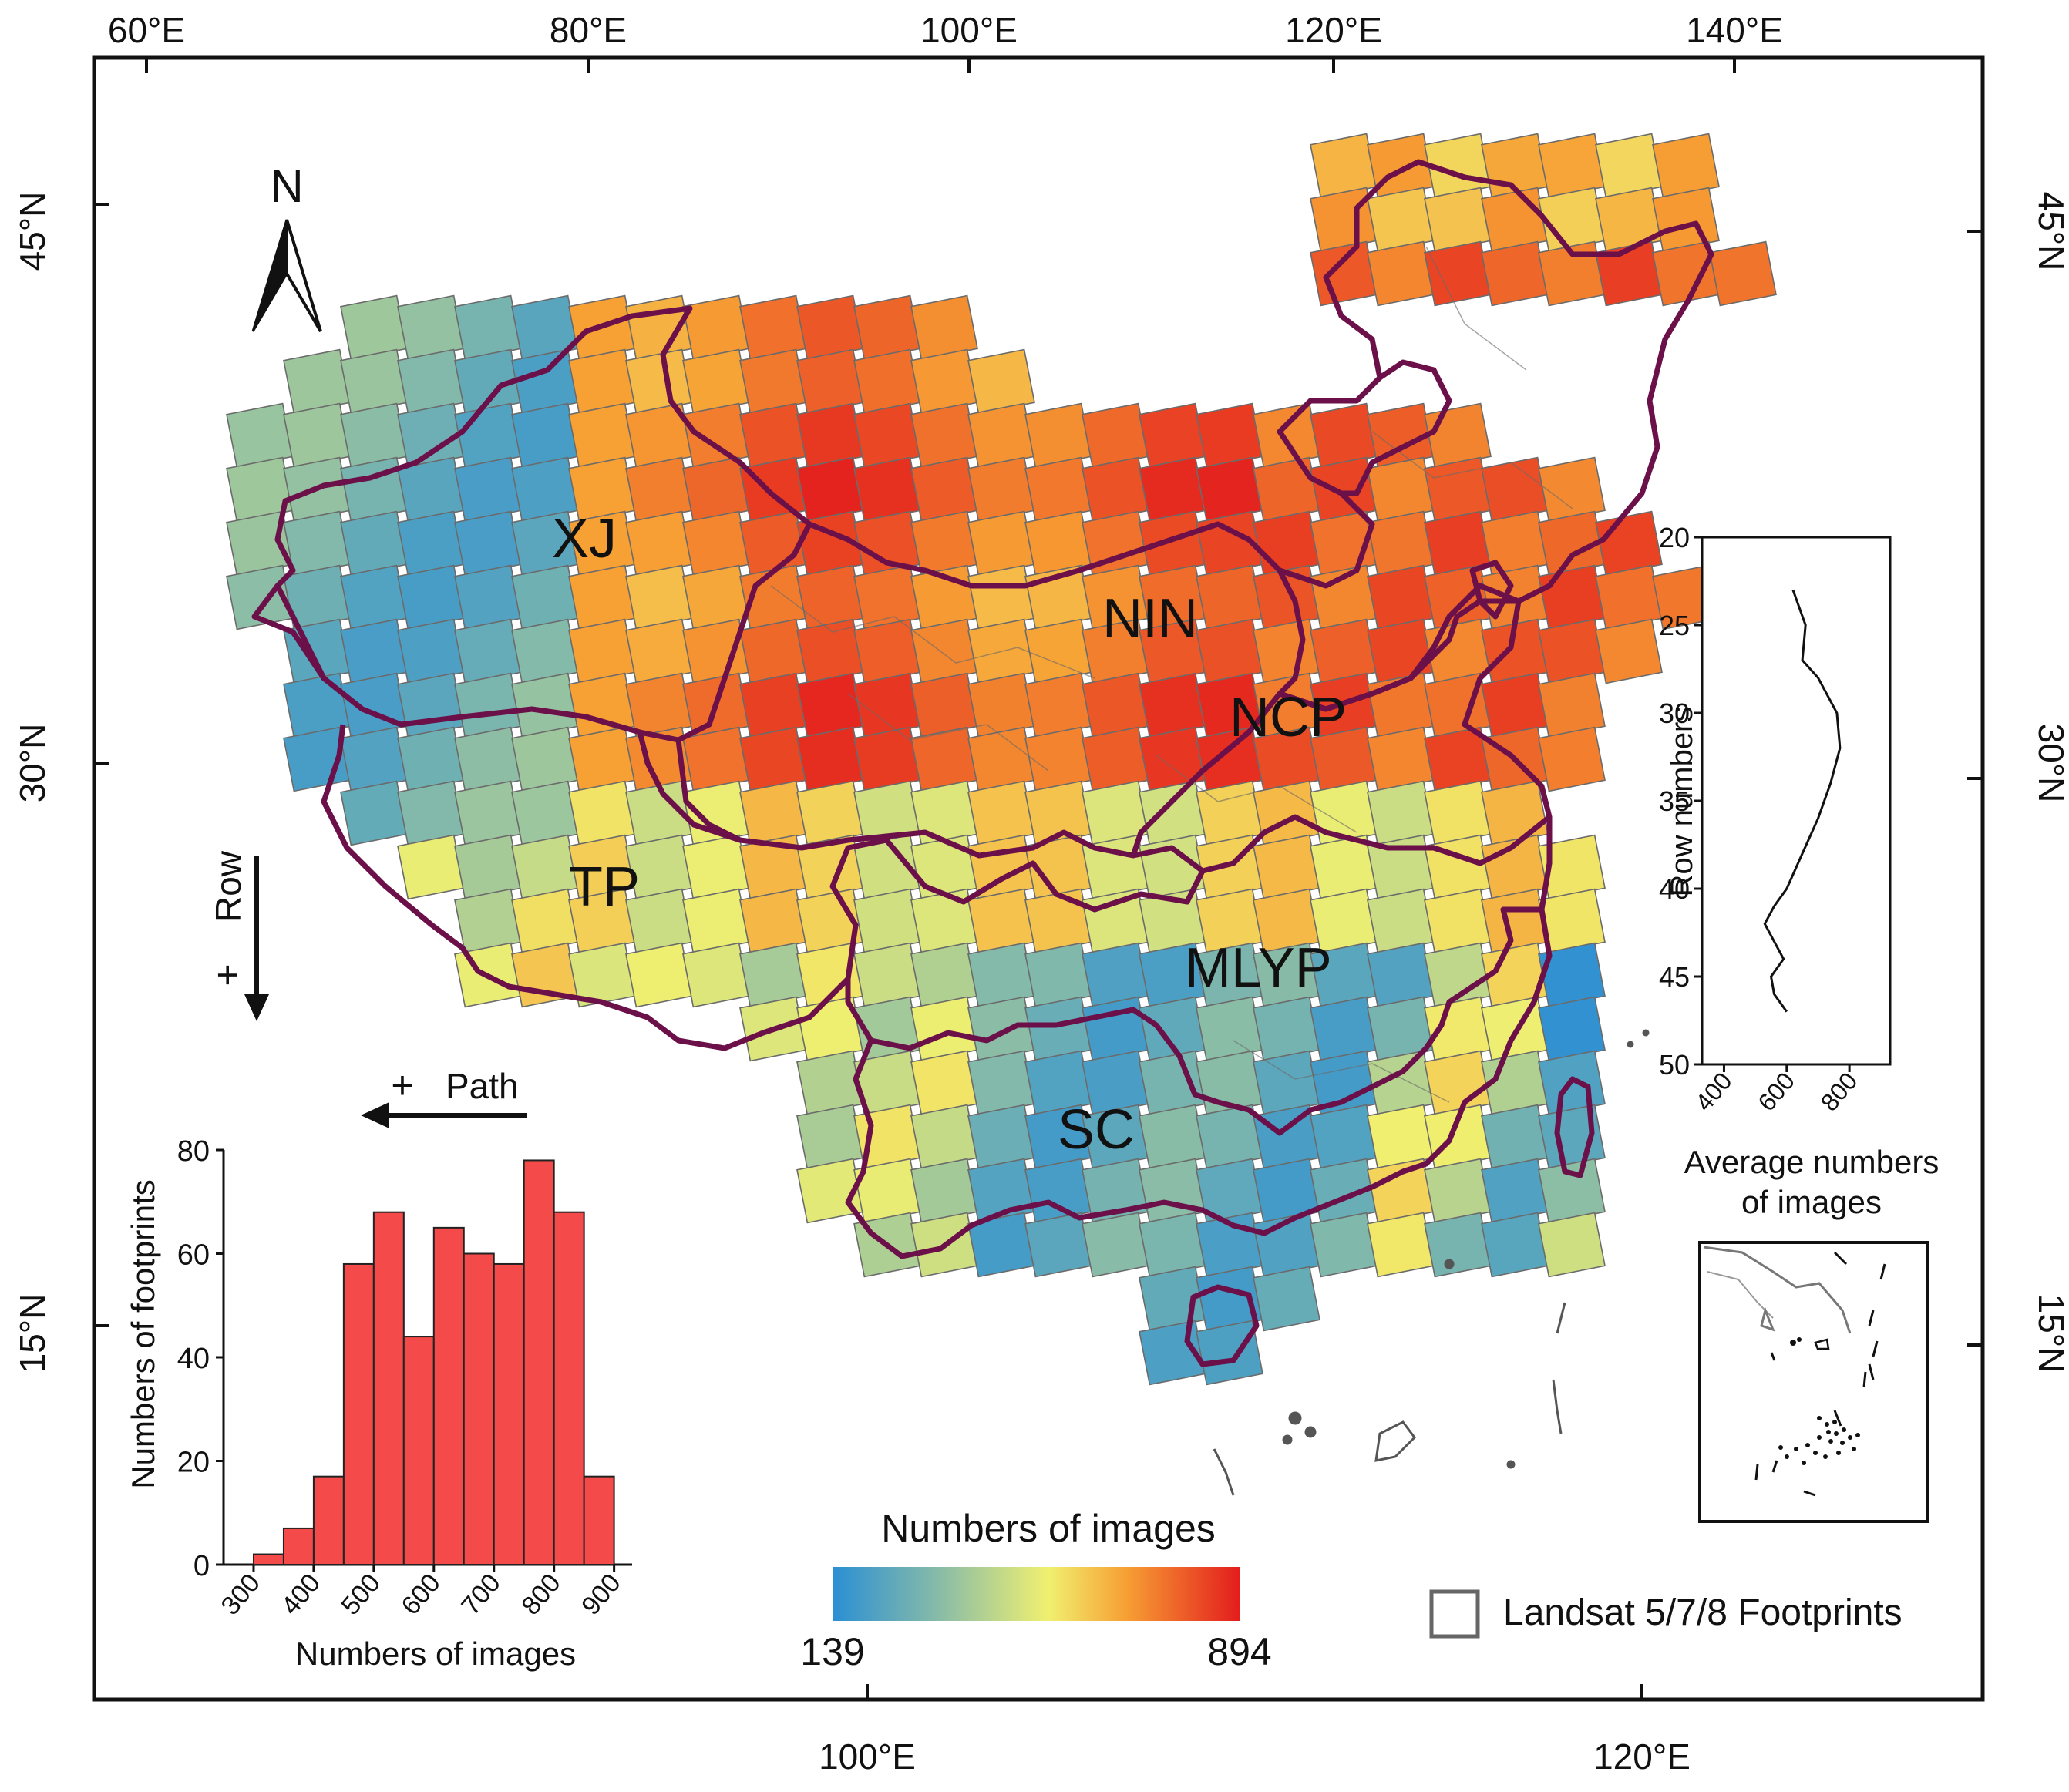  I want to click on row-profile-ytick-label: 30, so click(1674, 713).